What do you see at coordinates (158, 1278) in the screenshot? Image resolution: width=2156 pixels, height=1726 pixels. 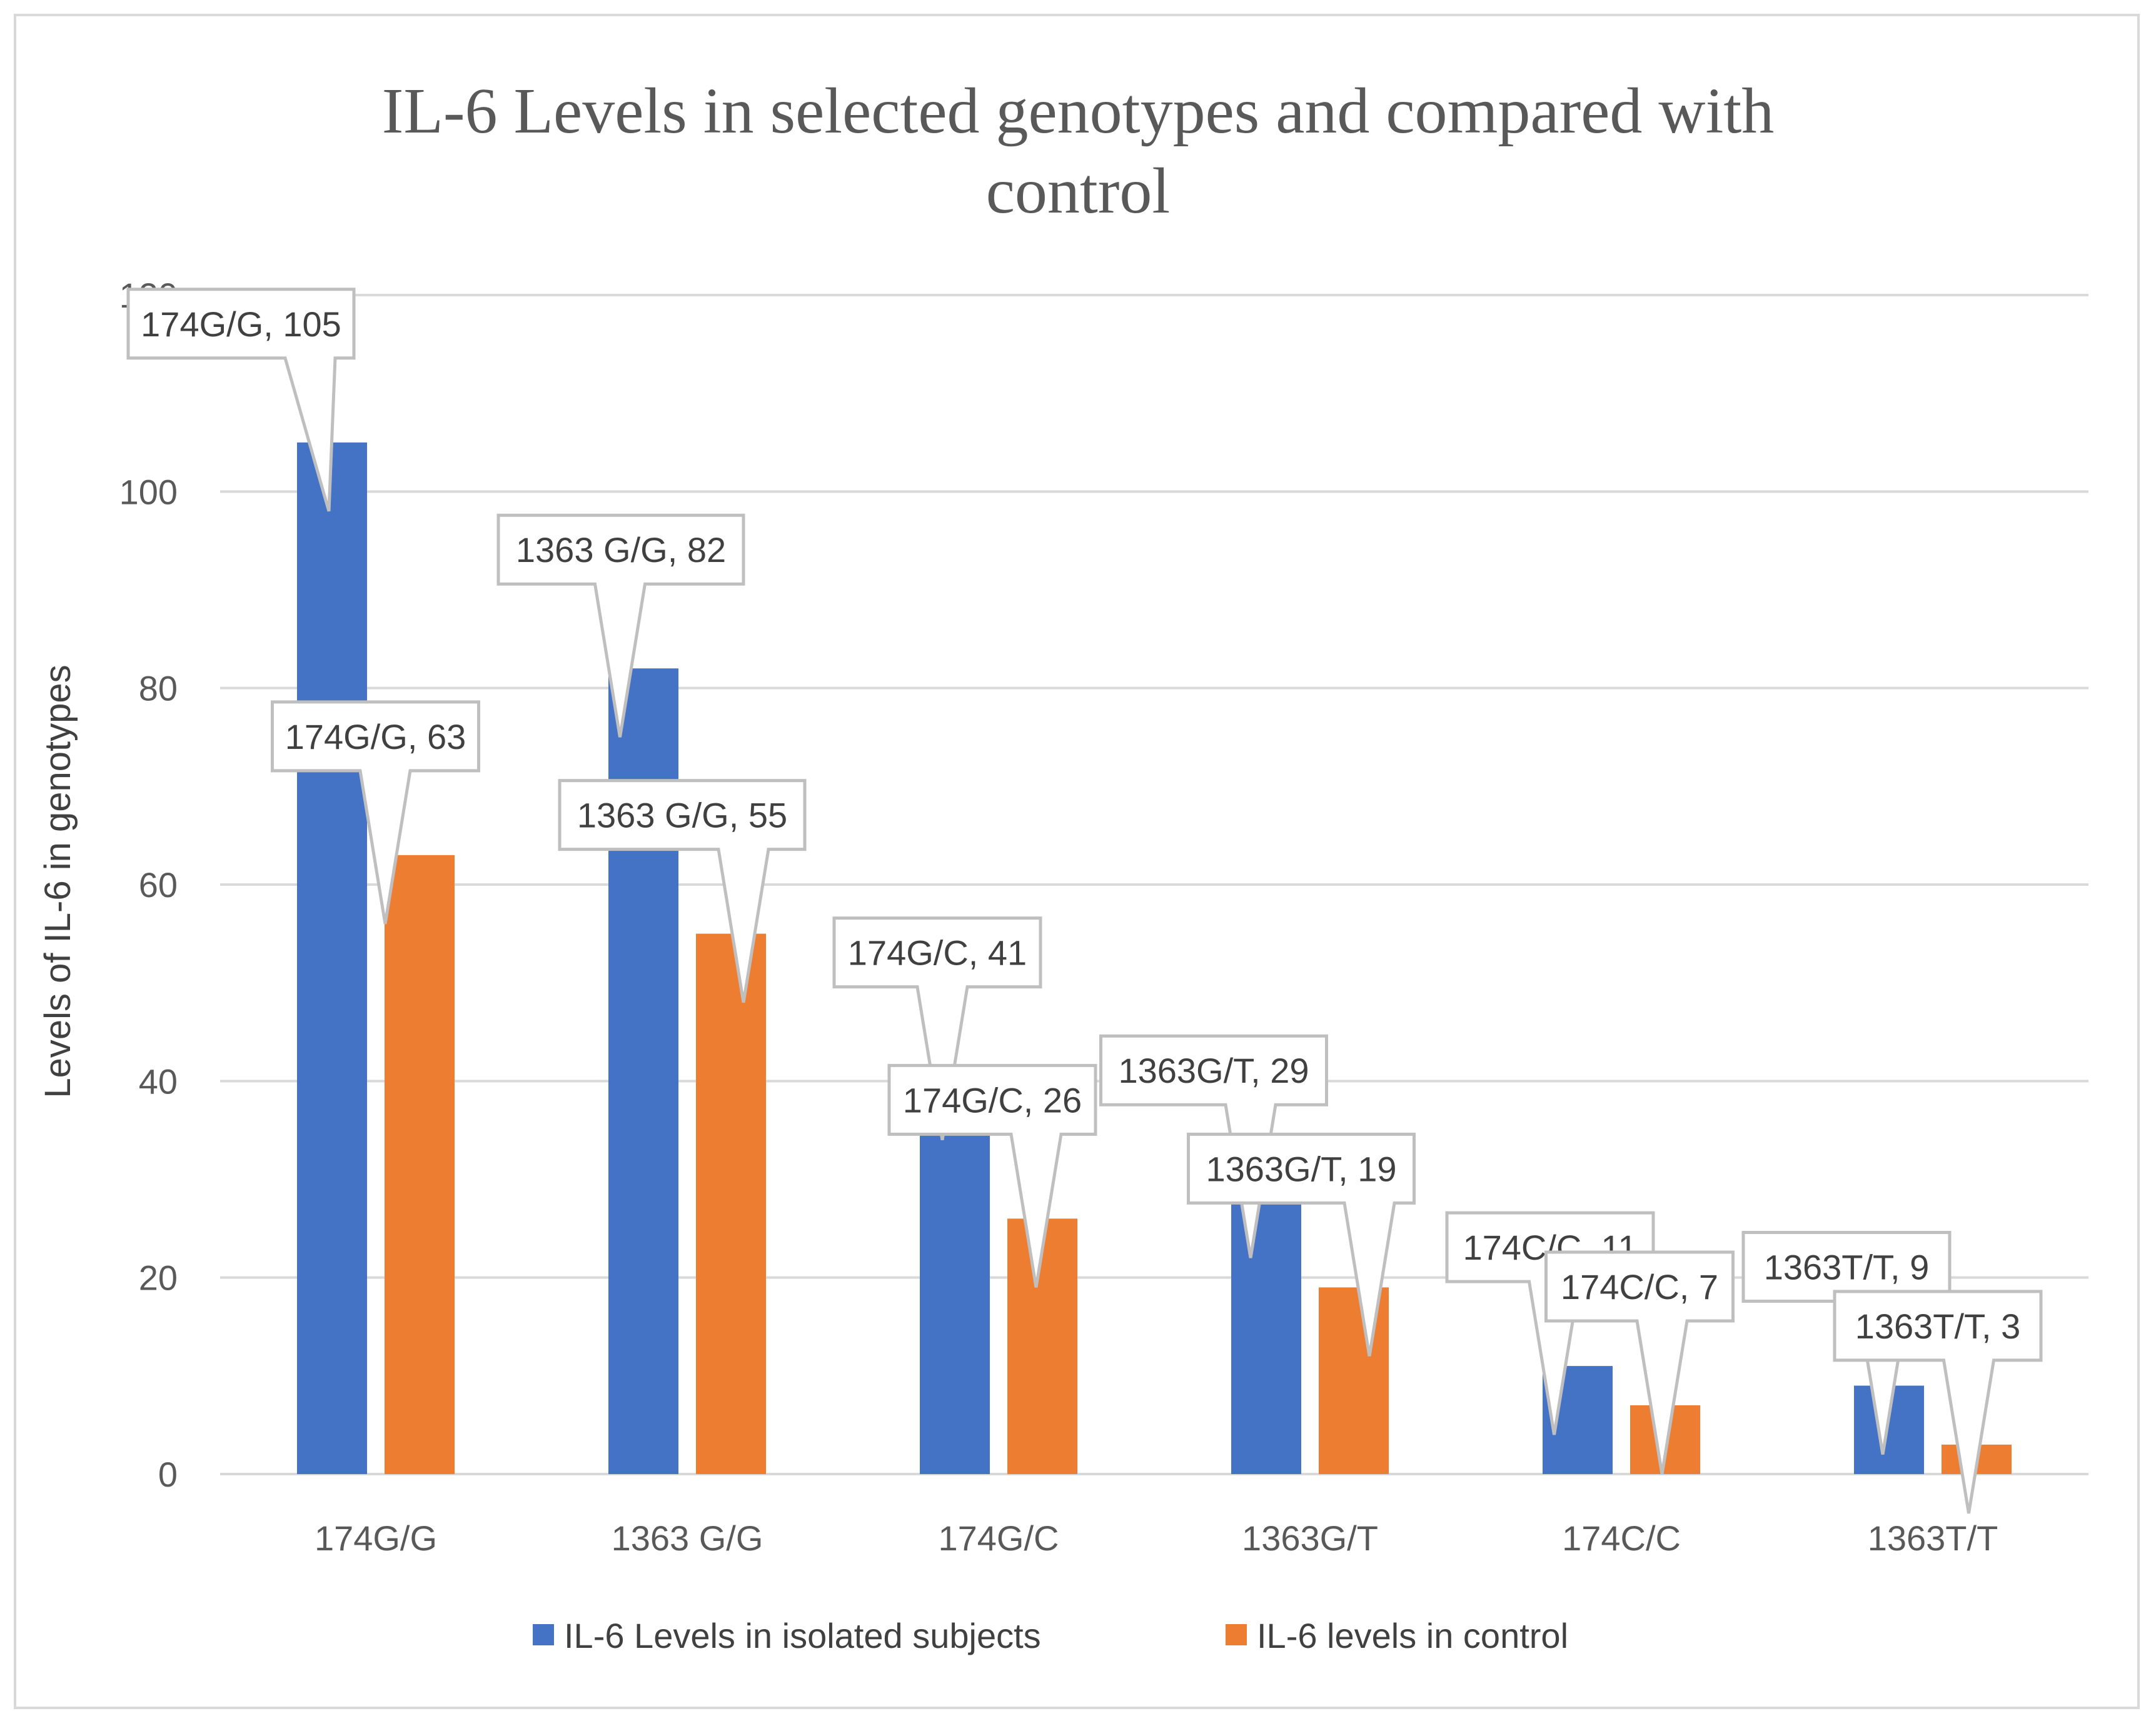 I see `y-tick-label: 20` at bounding box center [158, 1278].